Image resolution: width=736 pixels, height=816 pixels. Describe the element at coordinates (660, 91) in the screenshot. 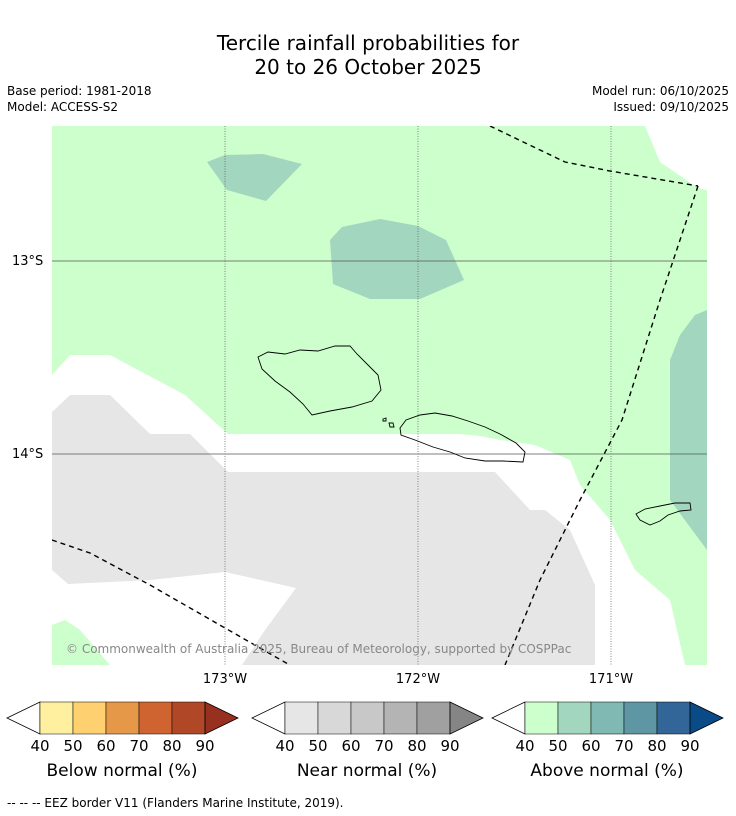

I see `model-run: Model run: 06/10/2025` at that location.